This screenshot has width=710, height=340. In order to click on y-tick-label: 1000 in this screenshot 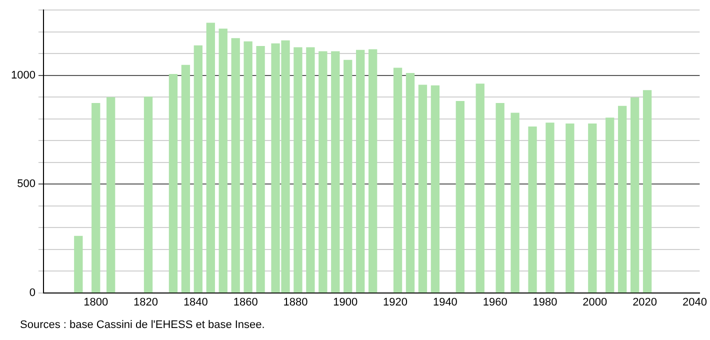, I will do `click(23, 75)`.